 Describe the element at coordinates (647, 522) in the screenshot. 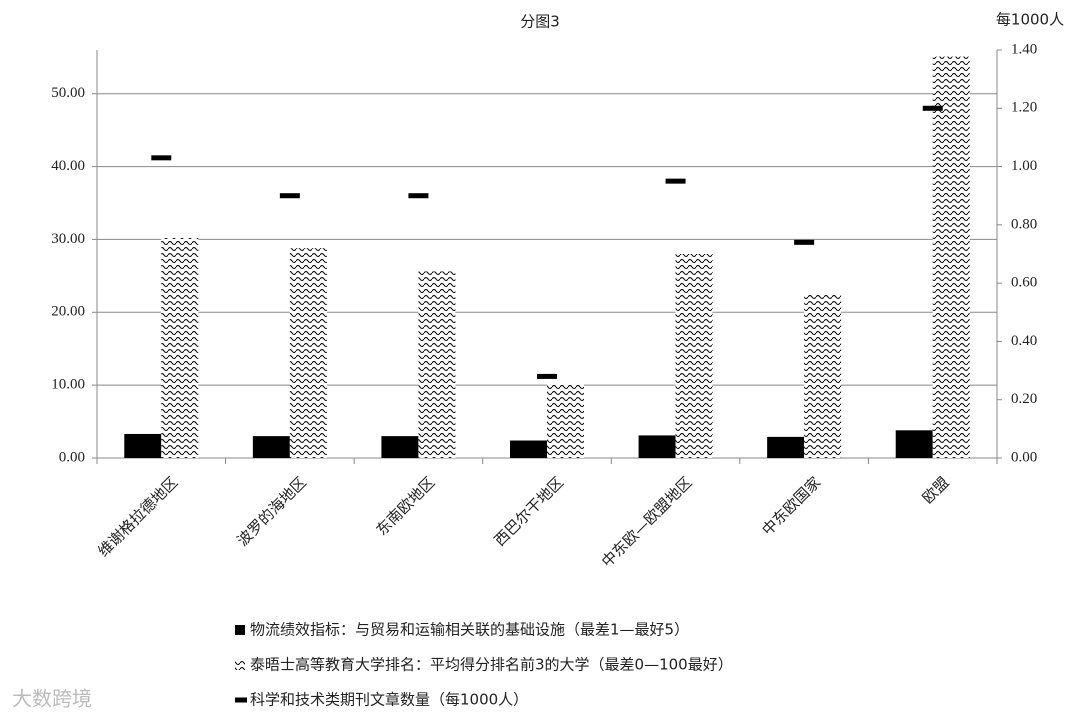

I see `x-tick-label: 中东欧—欧盟地区` at that location.